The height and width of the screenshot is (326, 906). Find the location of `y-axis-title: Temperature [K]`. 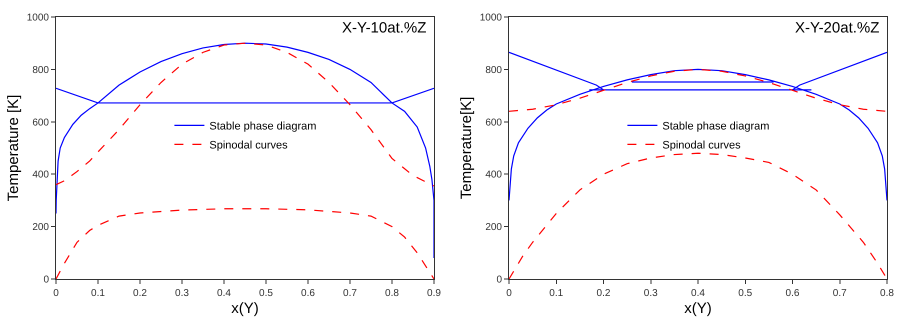

y-axis-title: Temperature [K] is located at coordinates (13, 148).